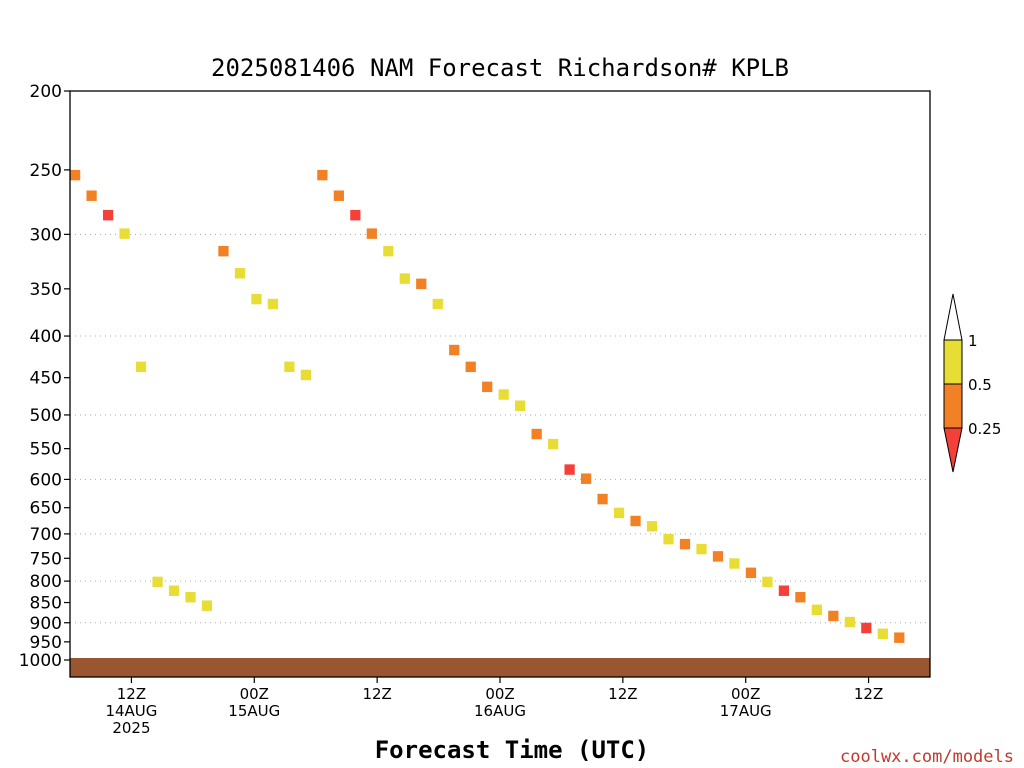  What do you see at coordinates (254, 711) in the screenshot?
I see `x-tick-label: 15AUG` at bounding box center [254, 711].